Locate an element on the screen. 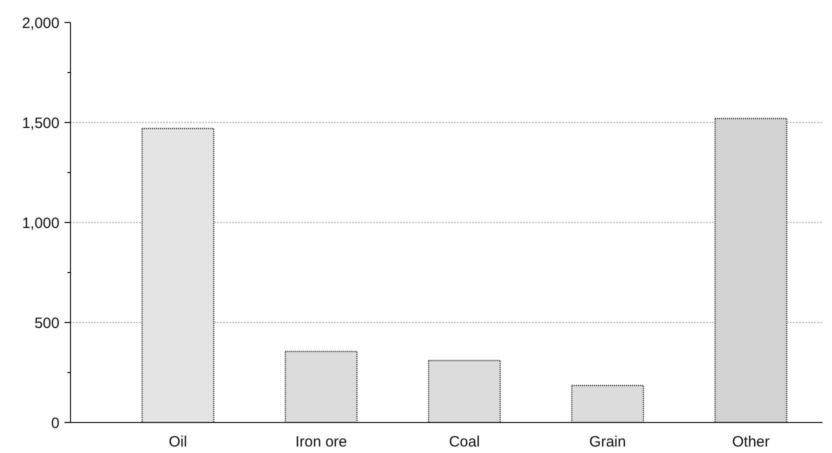 This screenshot has width=832, height=453. y-tick-label: 0 is located at coordinates (55, 423).